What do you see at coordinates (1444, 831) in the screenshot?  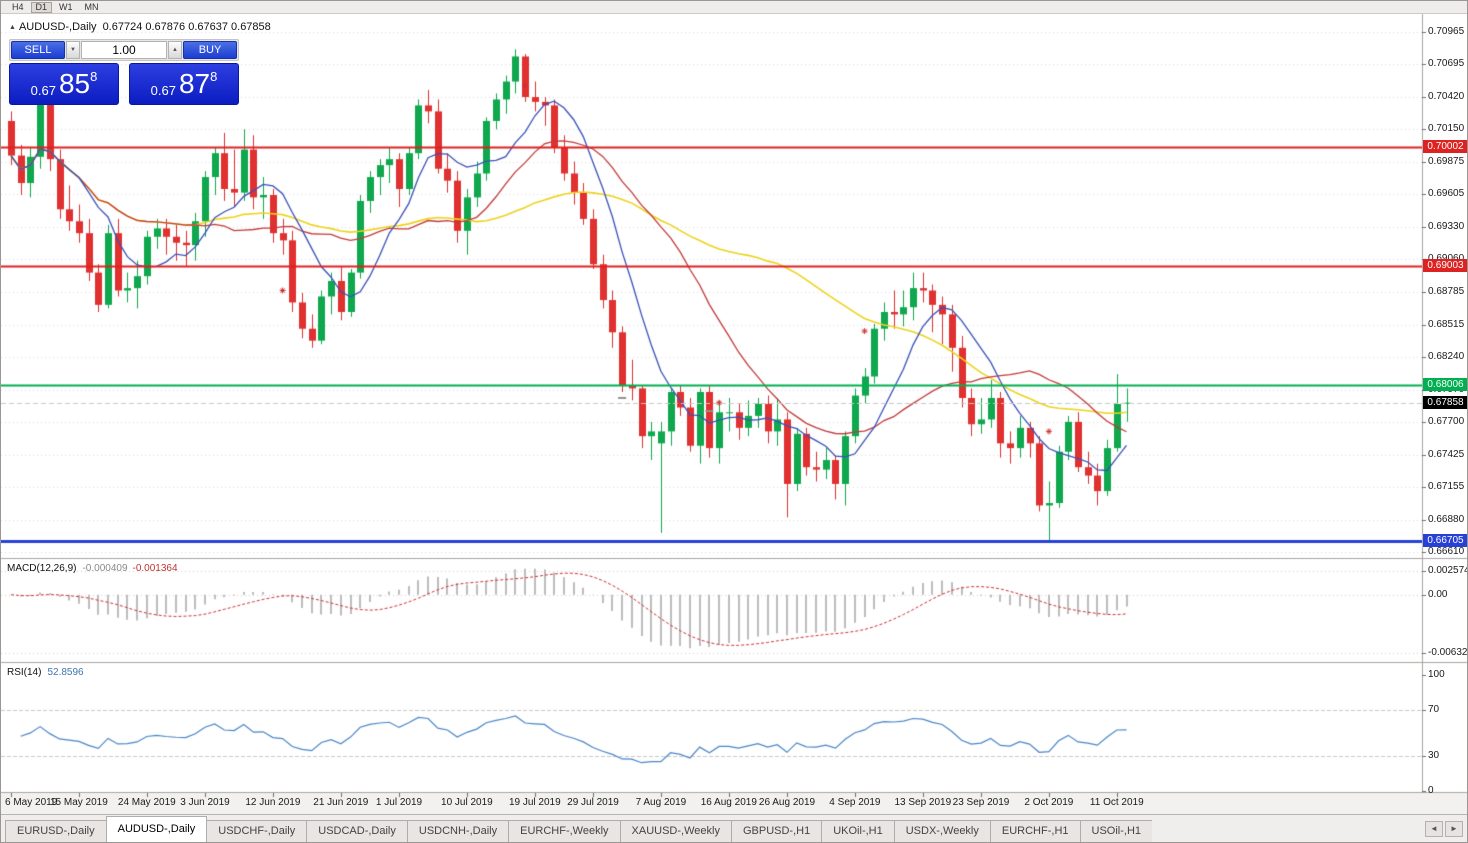 I see `tab-scroll-controls: ◄ ►` at bounding box center [1444, 831].